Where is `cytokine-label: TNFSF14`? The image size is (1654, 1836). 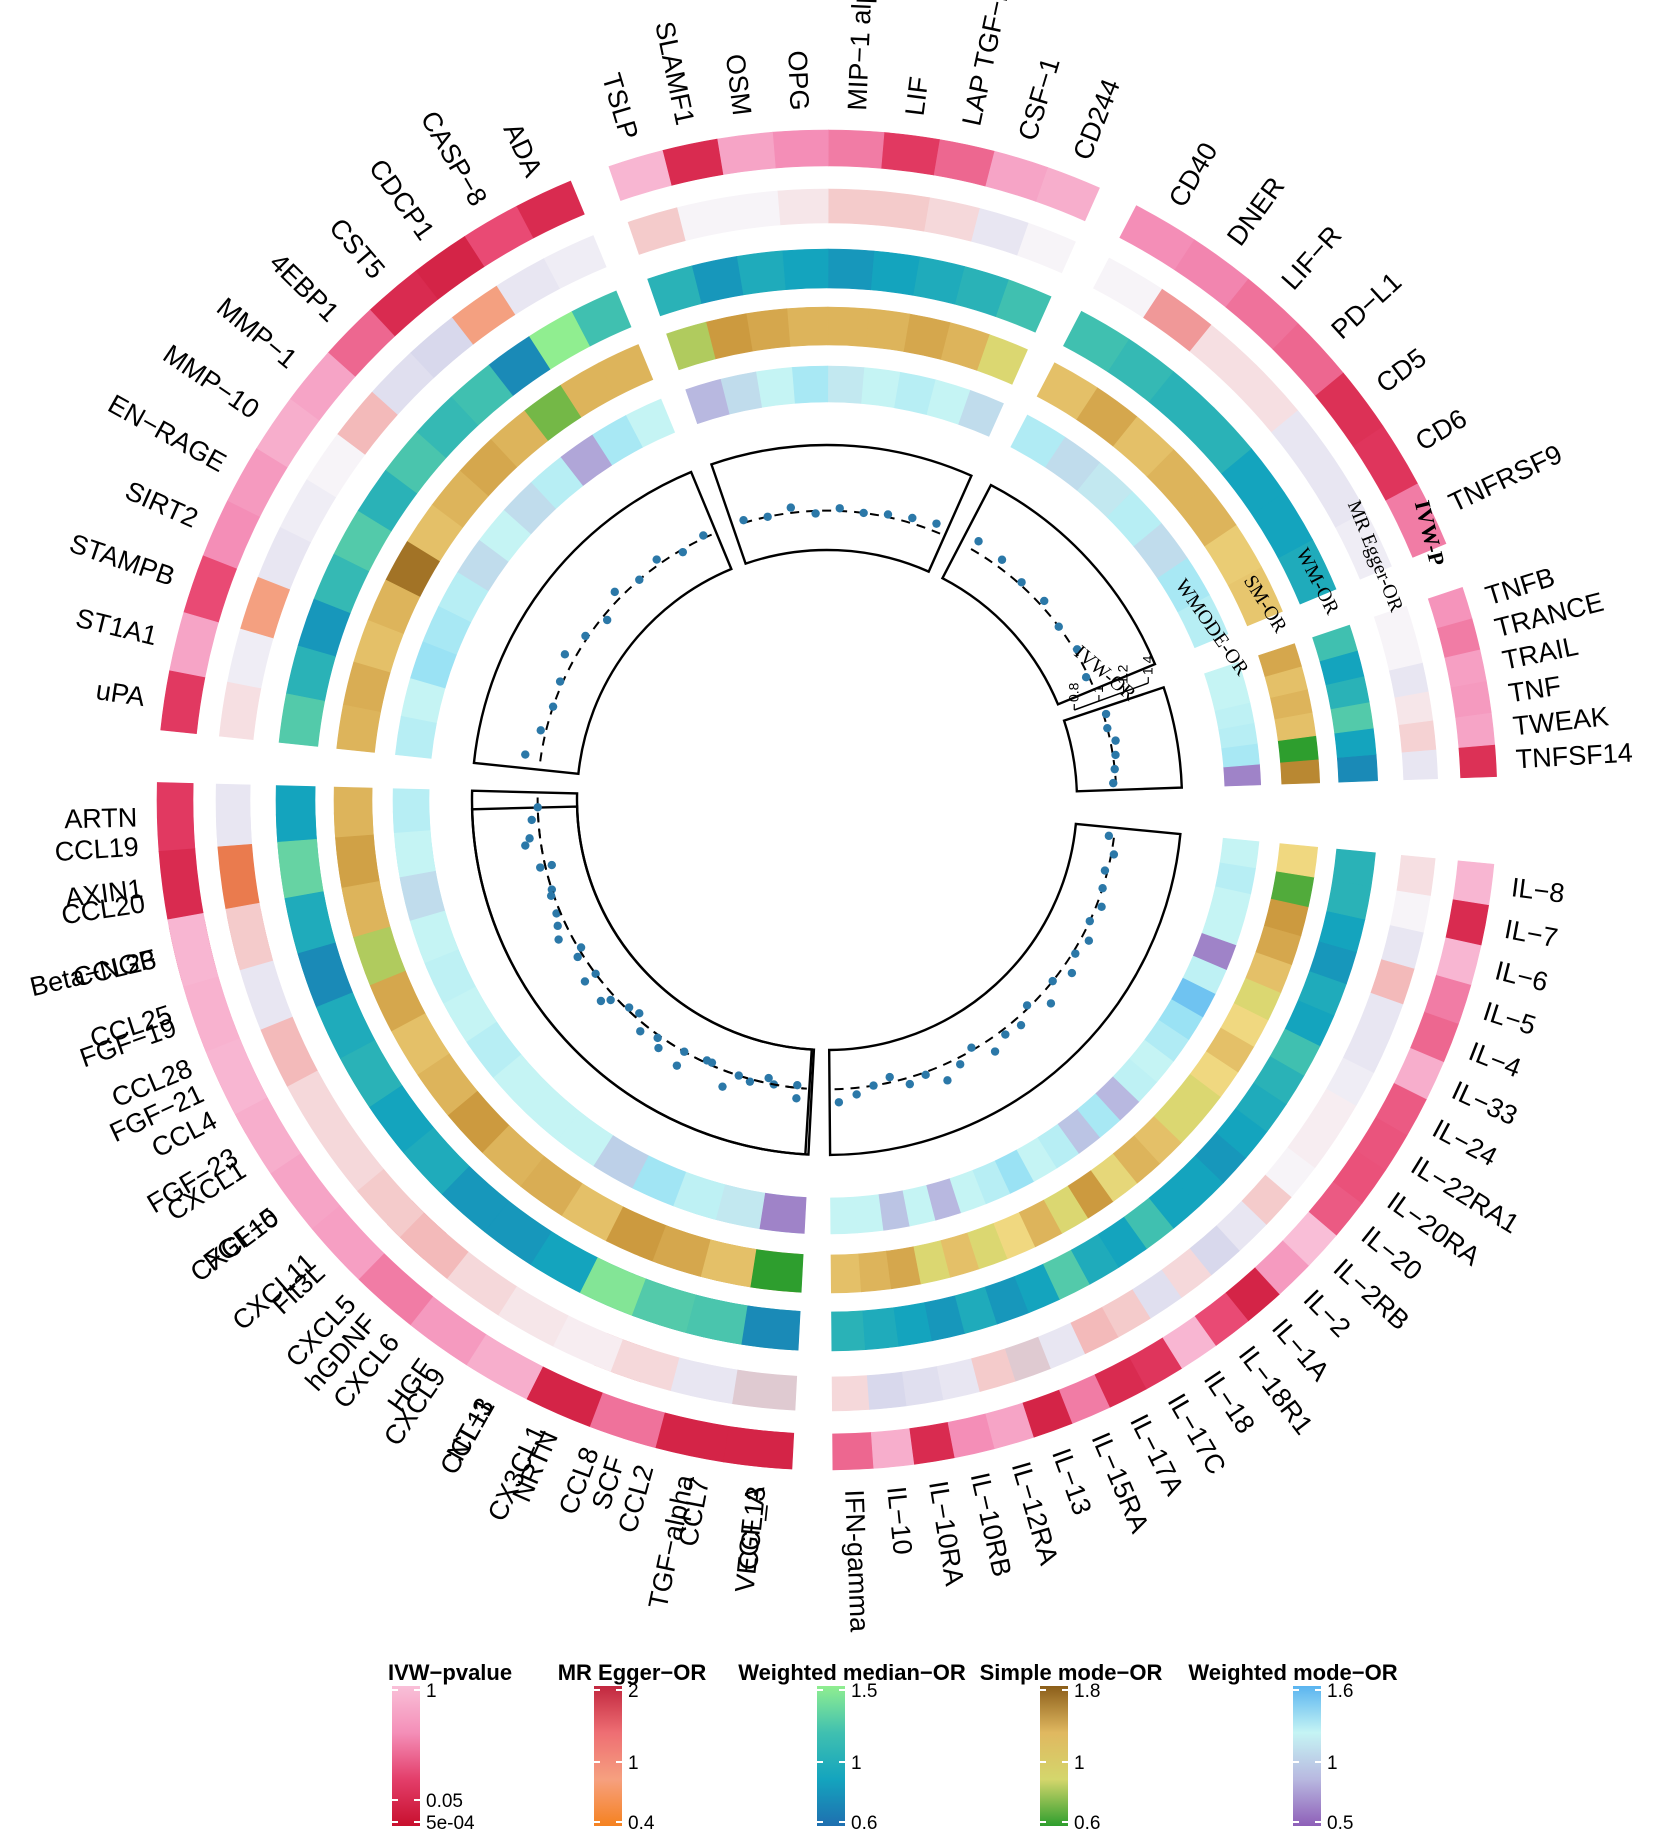 cytokine-label: TNFSF14 is located at coordinates (1574, 756).